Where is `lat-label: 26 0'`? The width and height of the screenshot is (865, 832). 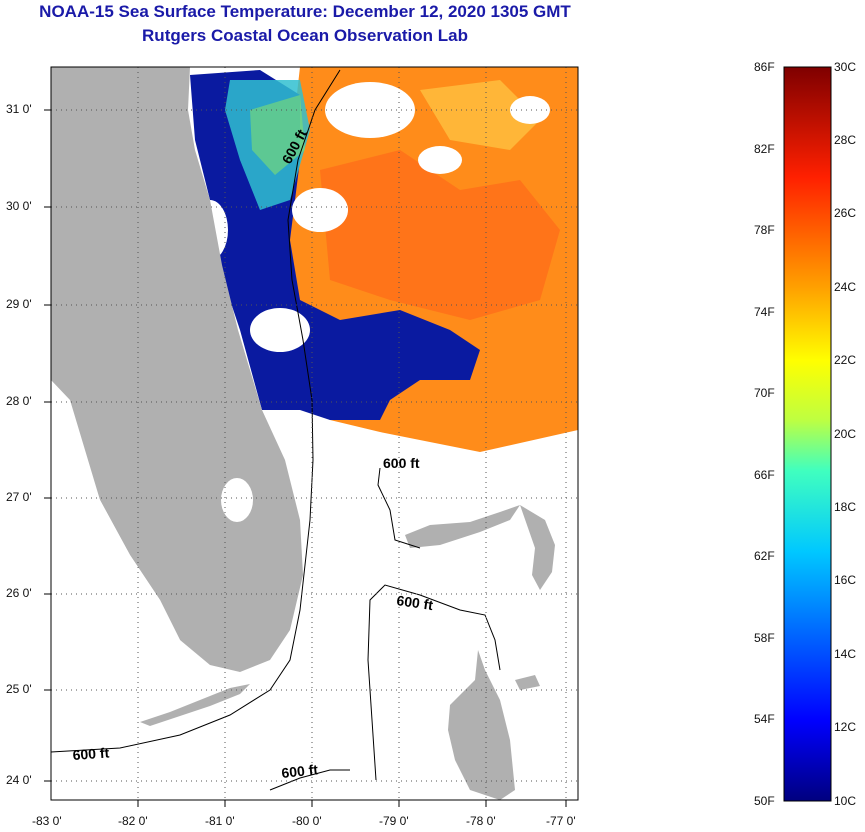 lat-label: 26 0' is located at coordinates (19, 593).